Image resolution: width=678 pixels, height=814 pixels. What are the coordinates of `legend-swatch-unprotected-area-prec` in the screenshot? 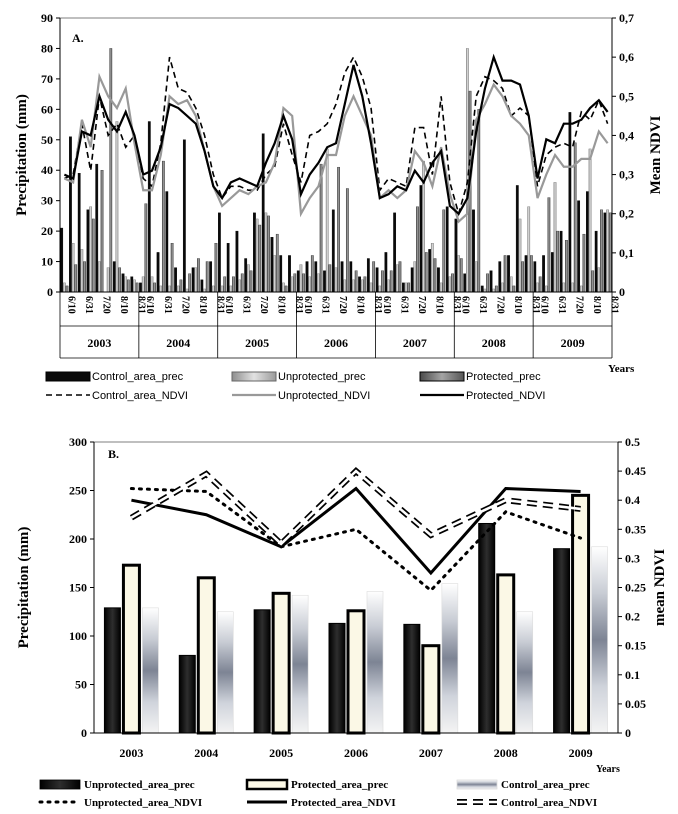 It's located at (60, 784).